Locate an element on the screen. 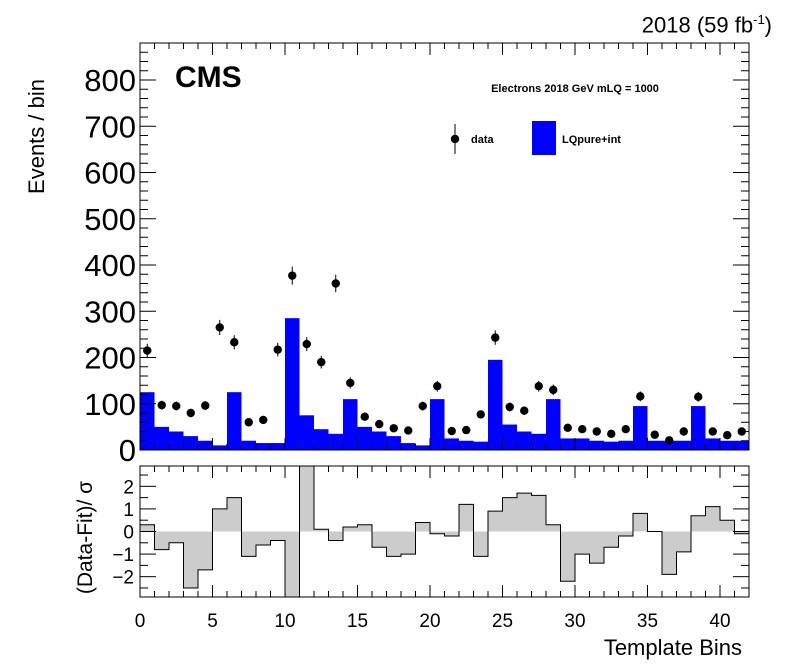  ratio-xtick-label-1: 5 is located at coordinates (212, 621).